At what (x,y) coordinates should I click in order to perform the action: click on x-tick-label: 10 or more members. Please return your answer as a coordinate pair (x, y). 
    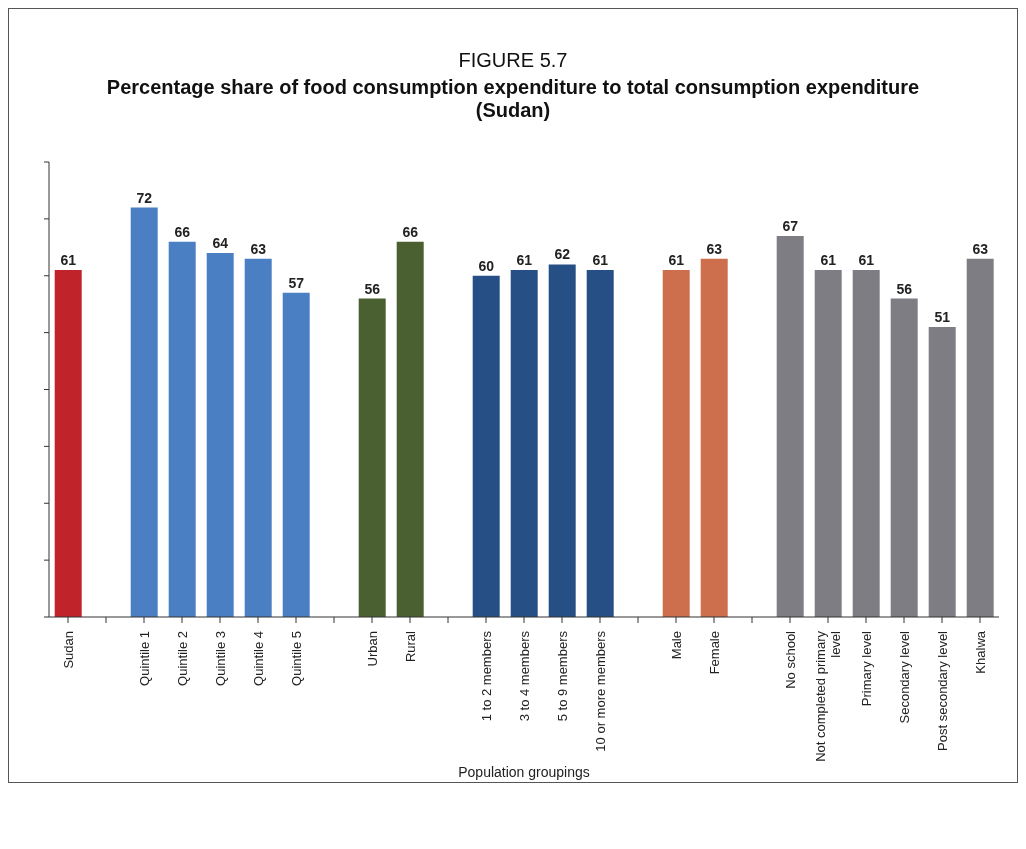
    Looking at the image, I should click on (600, 691).